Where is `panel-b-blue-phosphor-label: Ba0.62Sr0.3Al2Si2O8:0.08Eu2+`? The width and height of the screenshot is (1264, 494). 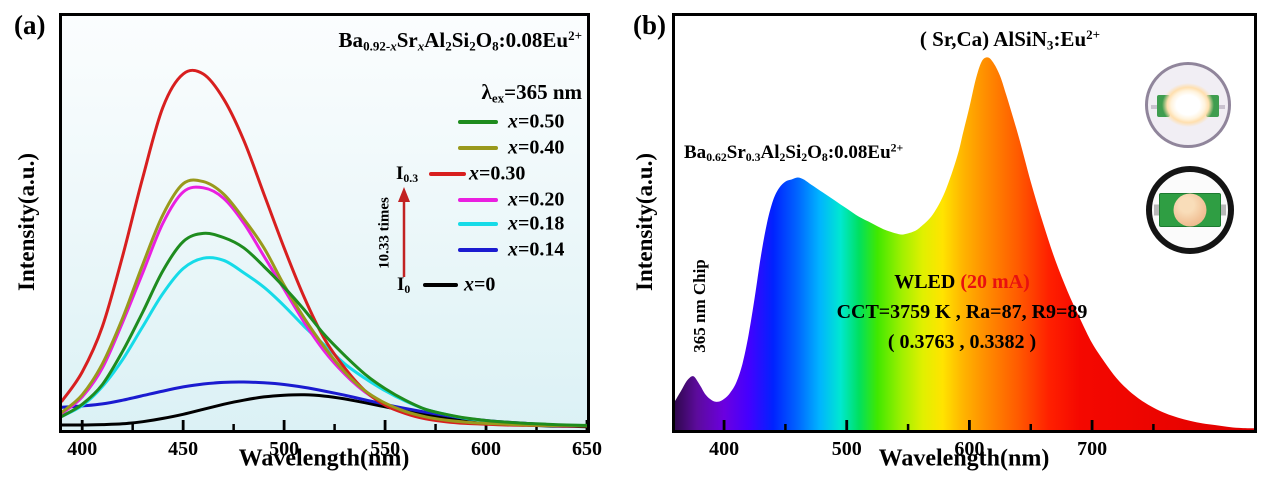
panel-b-blue-phosphor-label: Ba0.62Sr0.3Al2Si2O8:0.08Eu2+ is located at coordinates (793, 153).